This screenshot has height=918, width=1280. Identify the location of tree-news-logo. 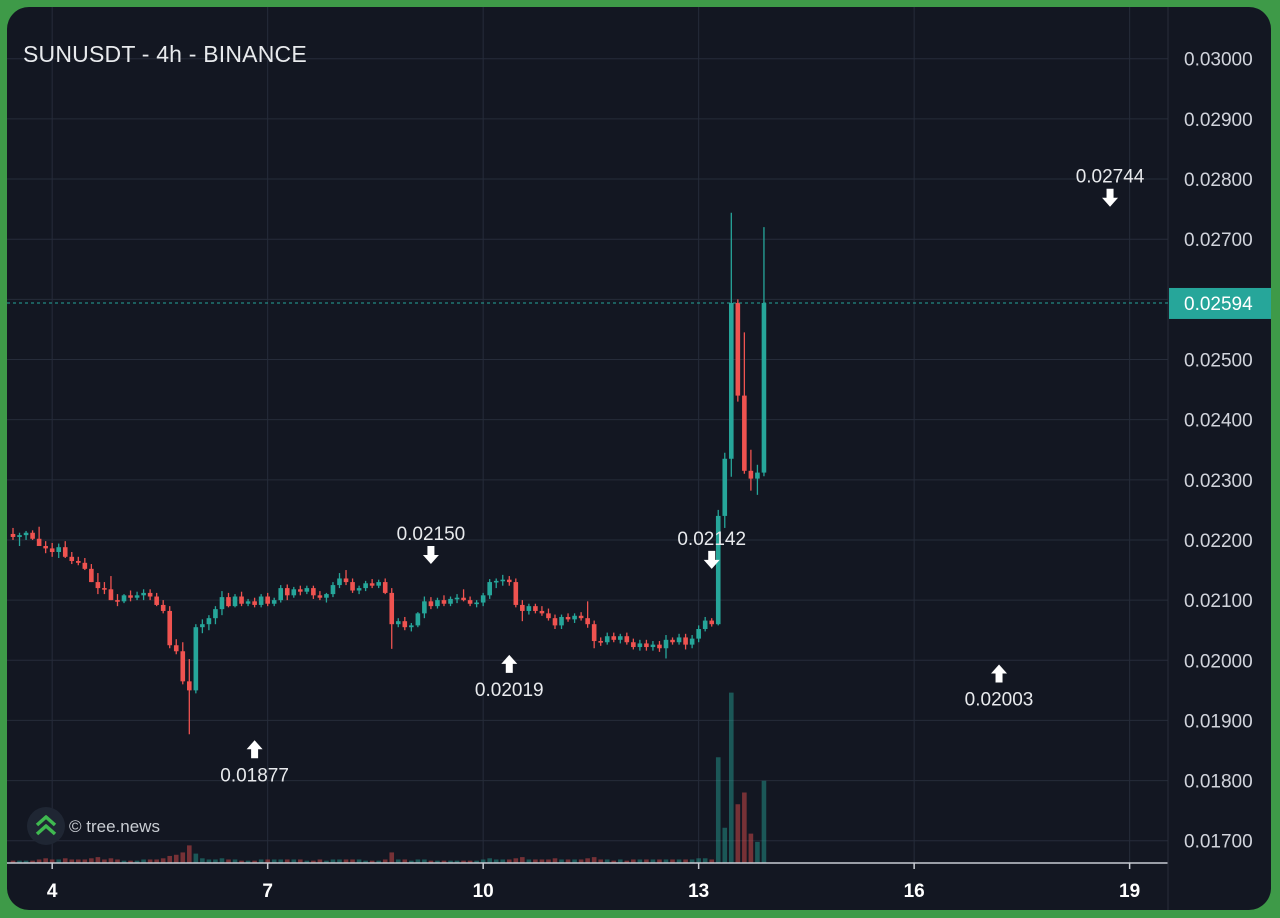
(46, 826).